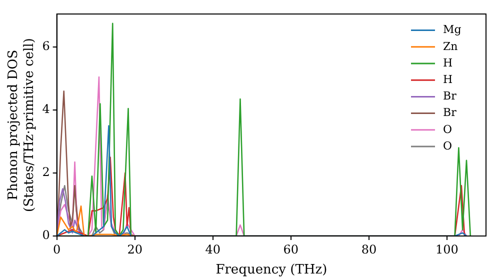 The width and height of the screenshot is (500, 280). What do you see at coordinates (21, 125) in the screenshot?
I see `y-axis-title: Phonon projected DOS (States/THz·primitive cell)` at bounding box center [21, 125].